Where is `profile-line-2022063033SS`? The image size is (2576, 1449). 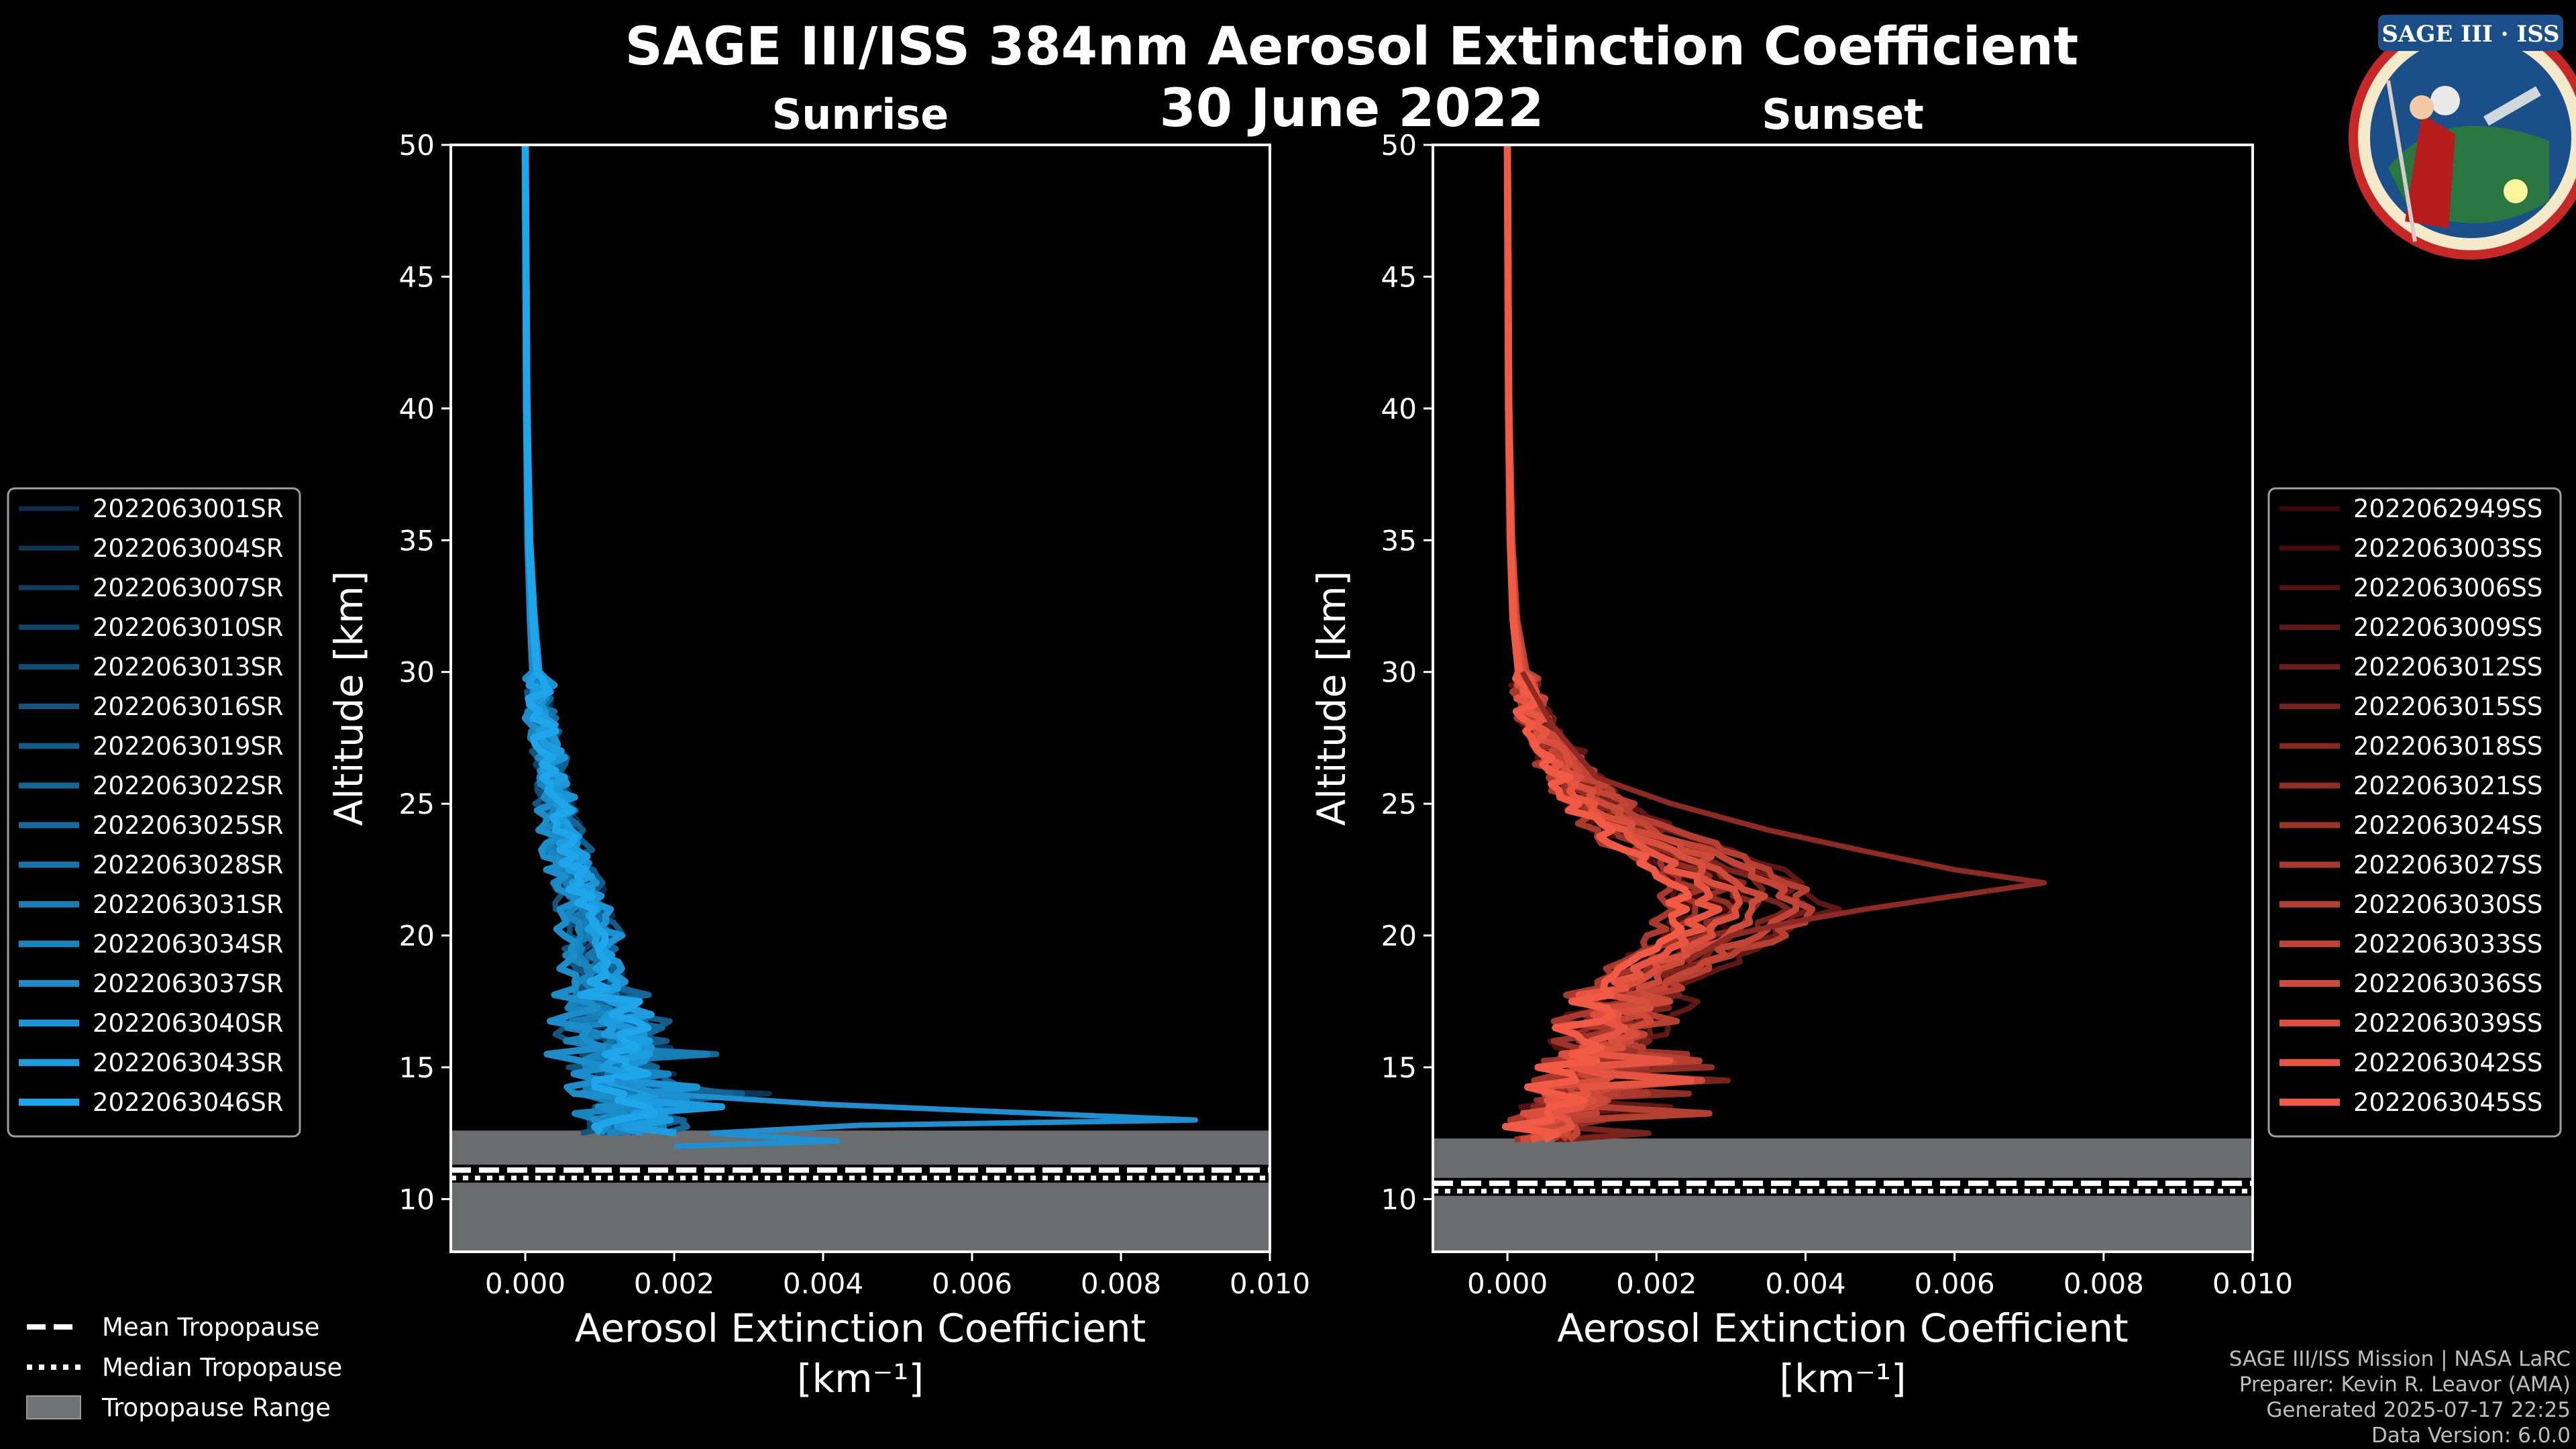
profile-line-2022063033SS is located at coordinates (1652, 643).